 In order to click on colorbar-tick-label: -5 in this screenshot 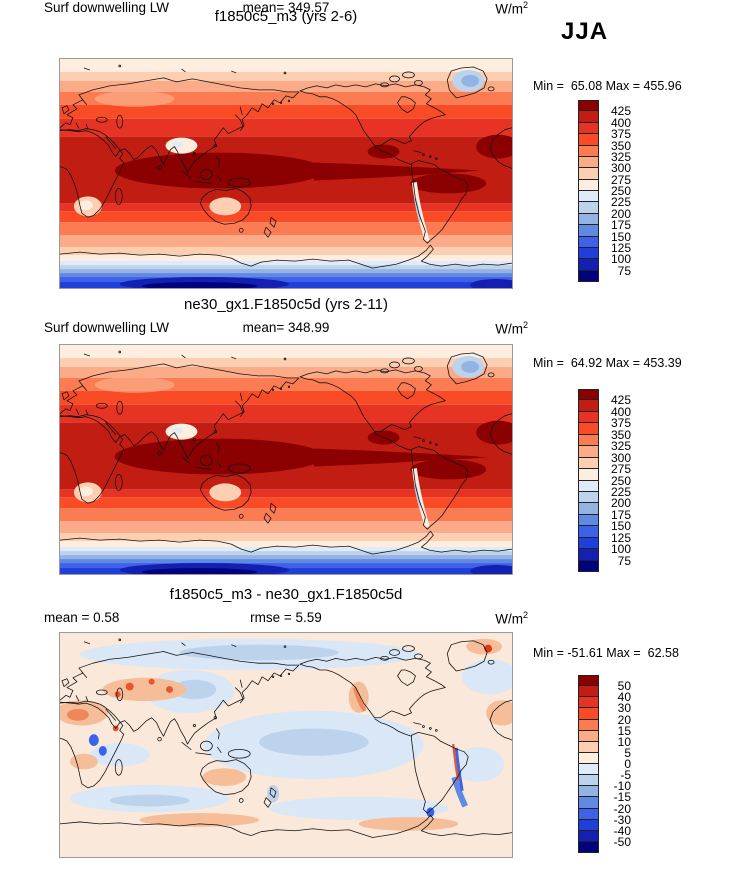, I will do `click(625, 775)`.